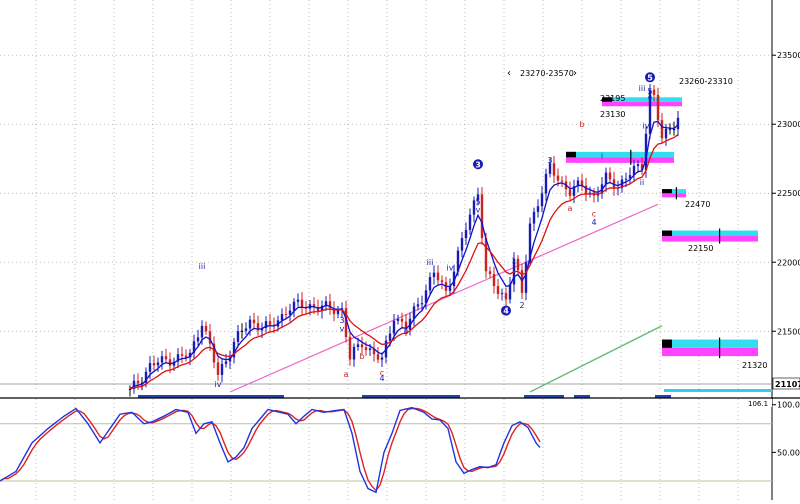 Image resolution: width=800 pixels, height=504 pixels. Describe the element at coordinates (667, 191) in the screenshot. I see `zone-marker` at that location.